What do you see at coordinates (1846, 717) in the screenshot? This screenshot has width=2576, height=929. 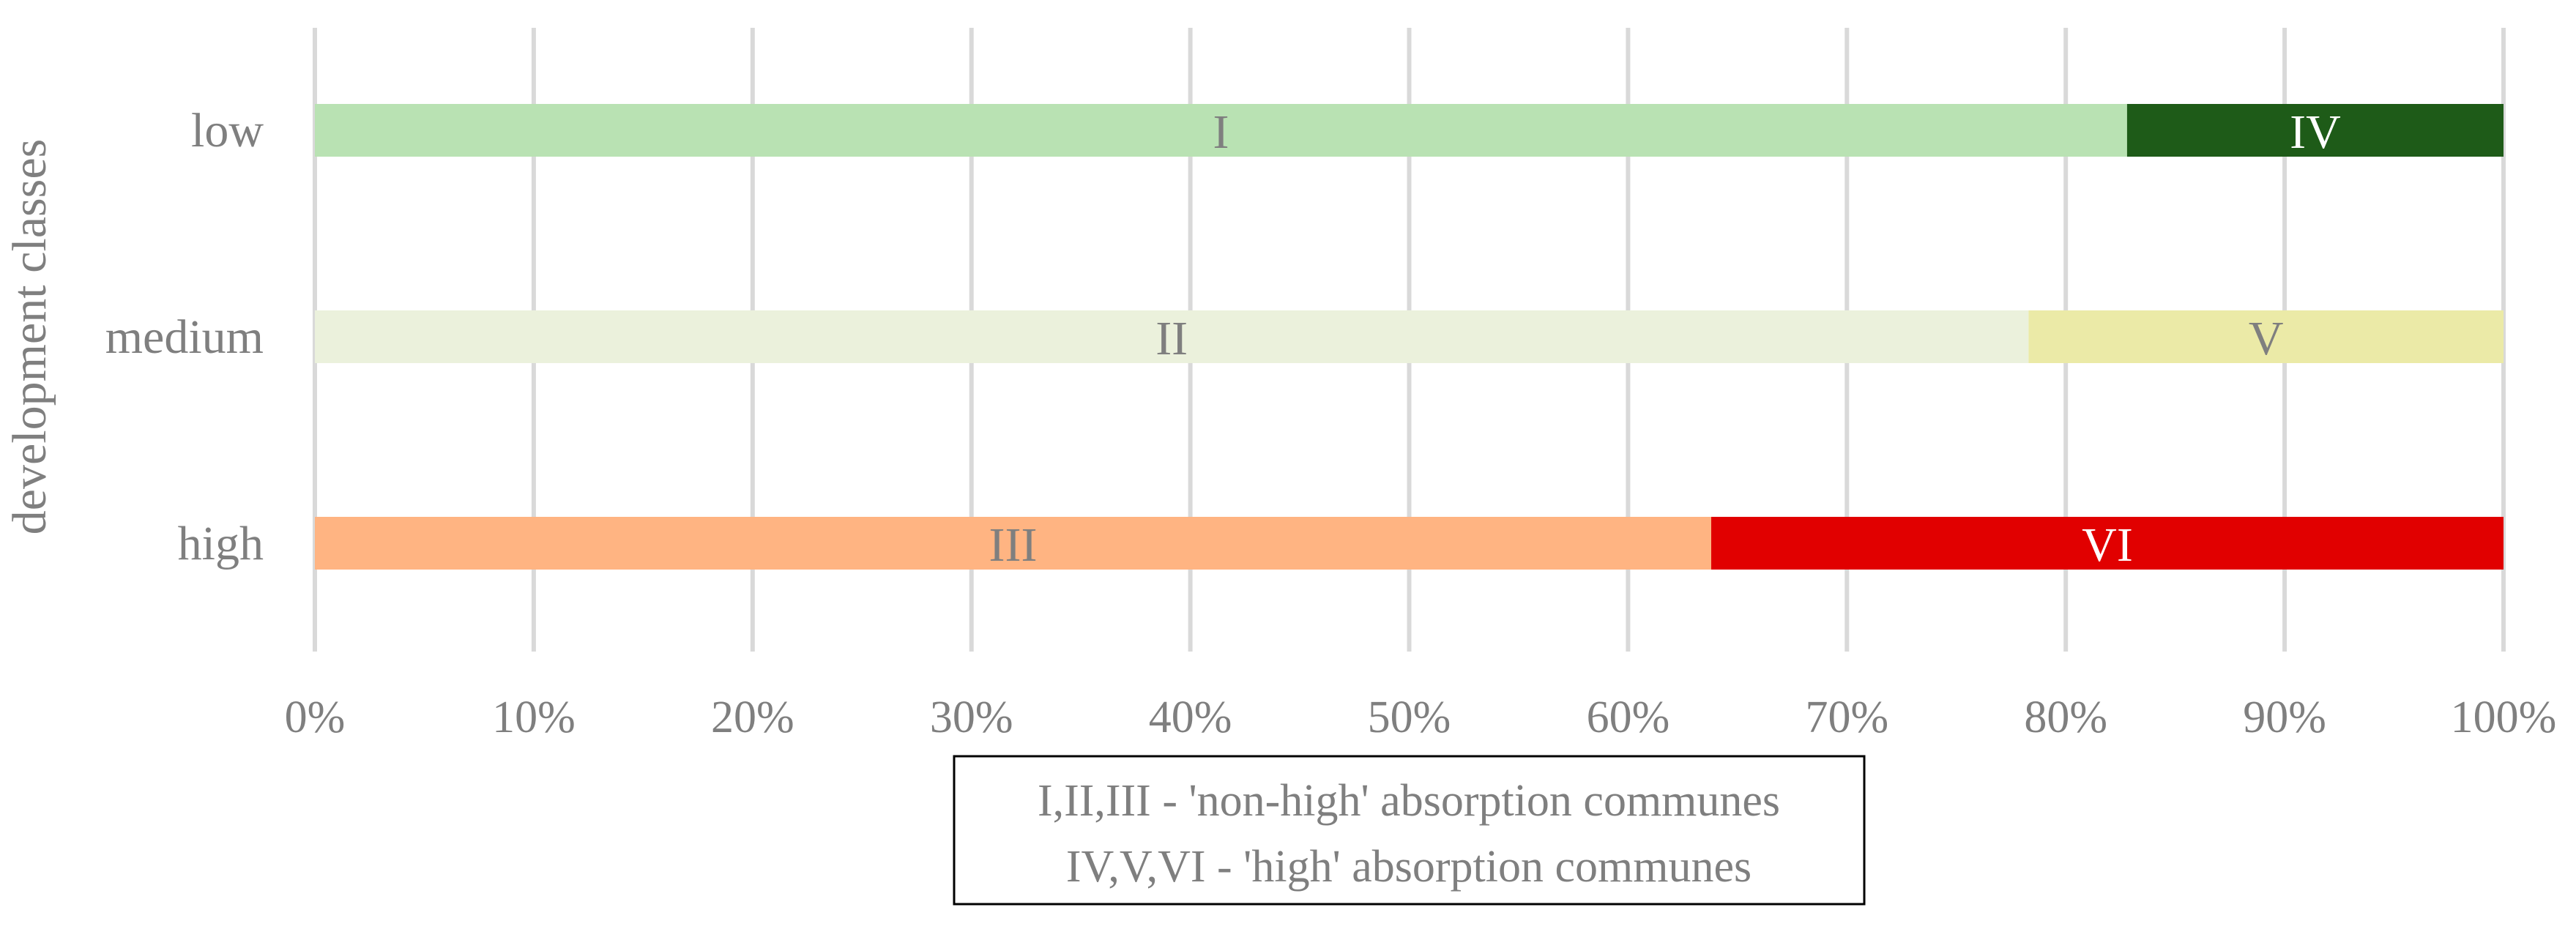 I see `x-tick-label: 70%` at bounding box center [1846, 717].